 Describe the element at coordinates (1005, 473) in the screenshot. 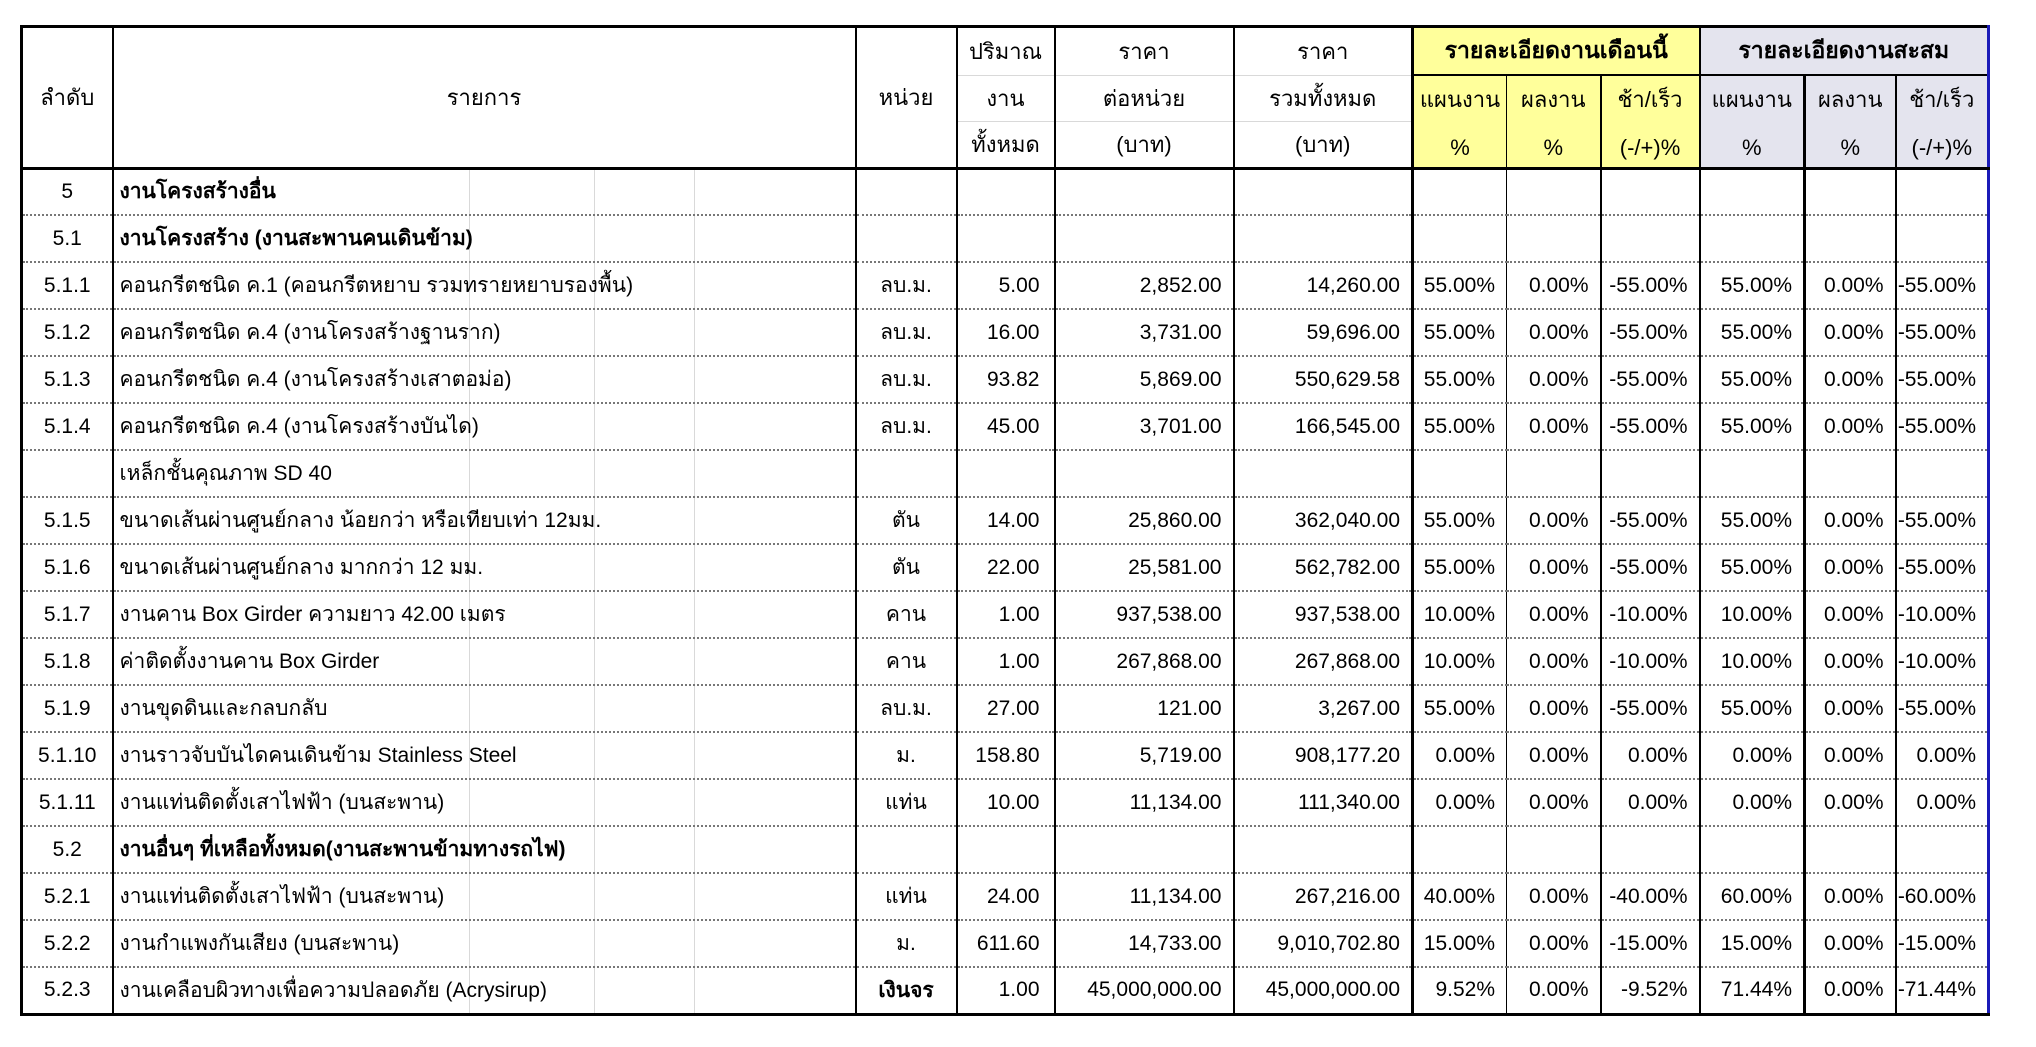

I see `table-row: เหล็กชั้นคุณภาพ SD 40` at that location.